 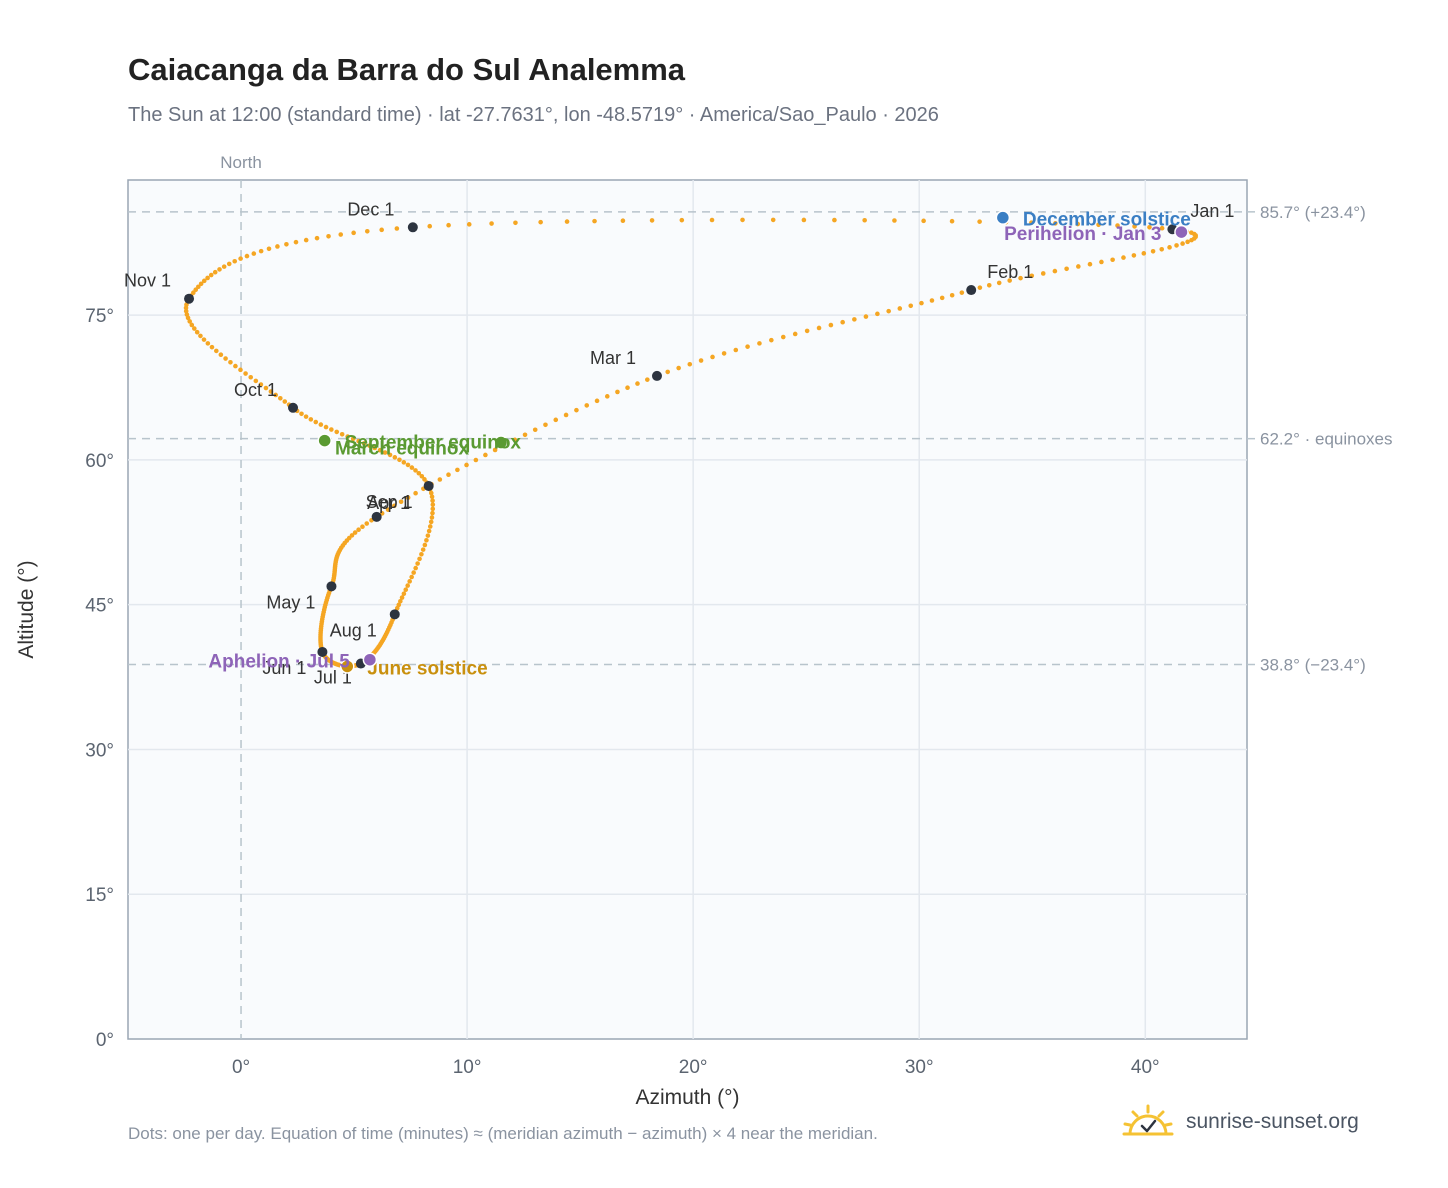 I want to click on y-tick-label: 75°, so click(x=99, y=316).